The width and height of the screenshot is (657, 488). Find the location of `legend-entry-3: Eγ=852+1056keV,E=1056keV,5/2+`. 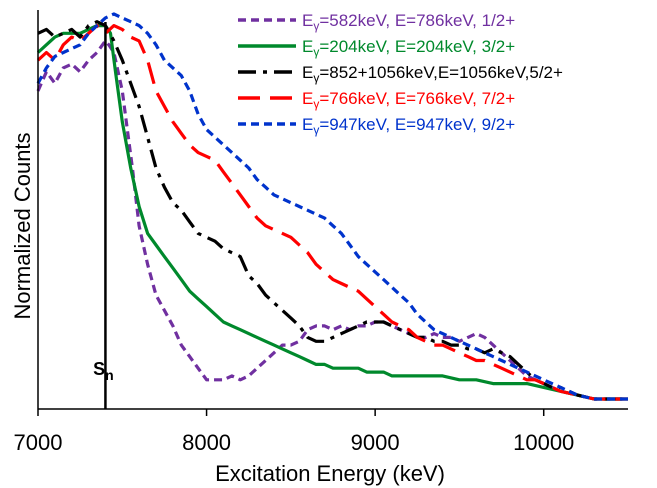

legend-entry-3: Eγ=852+1056keV,E=1056keV,5/2+ is located at coordinates (432, 74).